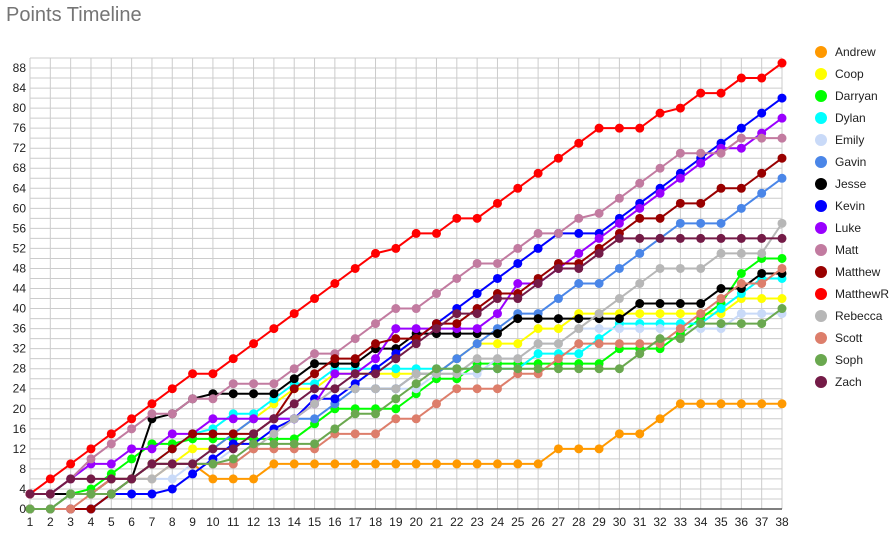  What do you see at coordinates (848, 272) in the screenshot?
I see `legend-item-matthew: Matthew` at bounding box center [848, 272].